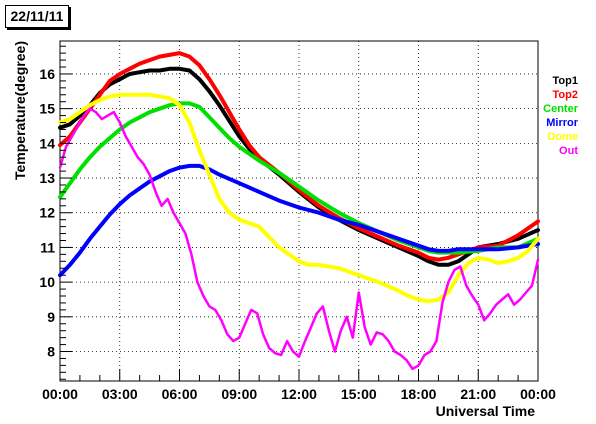  I want to click on y-axis-title: Temperature(degree), so click(20, 110).